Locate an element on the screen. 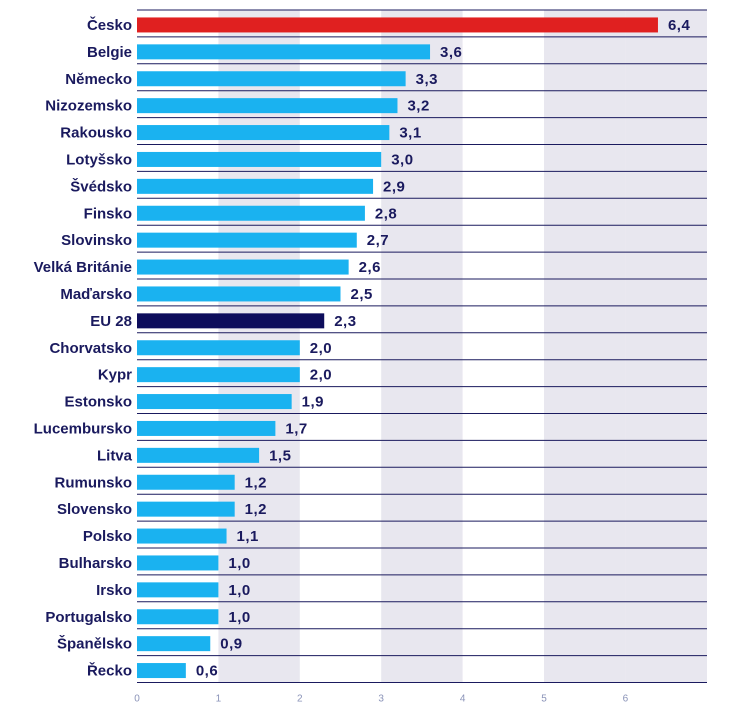 This screenshot has height=713, width=735. tick-label: 3 is located at coordinates (381, 699).